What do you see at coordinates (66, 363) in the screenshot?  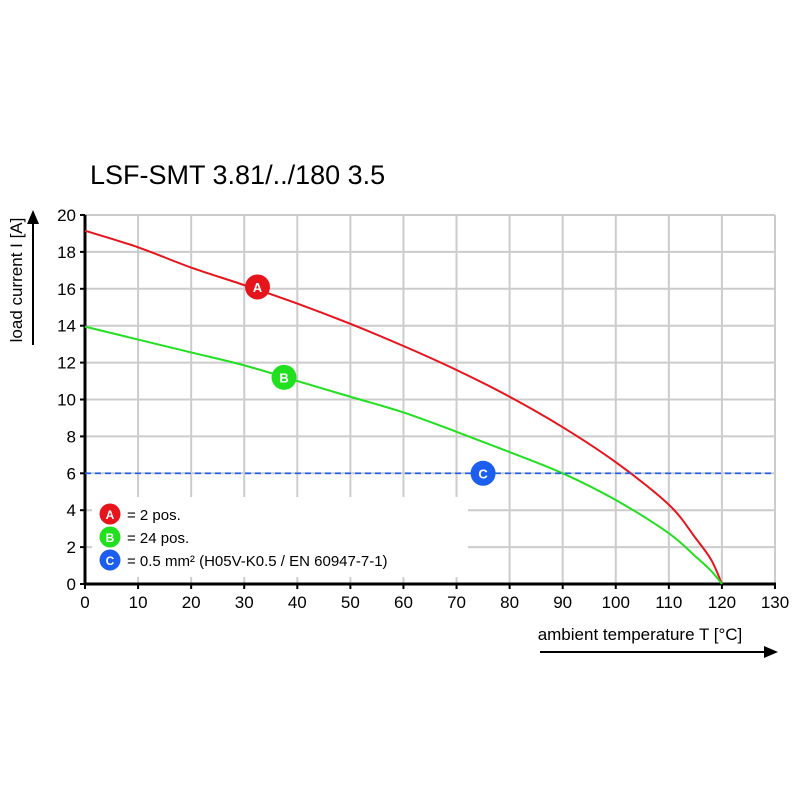 I see `y-tick-label: 12` at bounding box center [66, 363].